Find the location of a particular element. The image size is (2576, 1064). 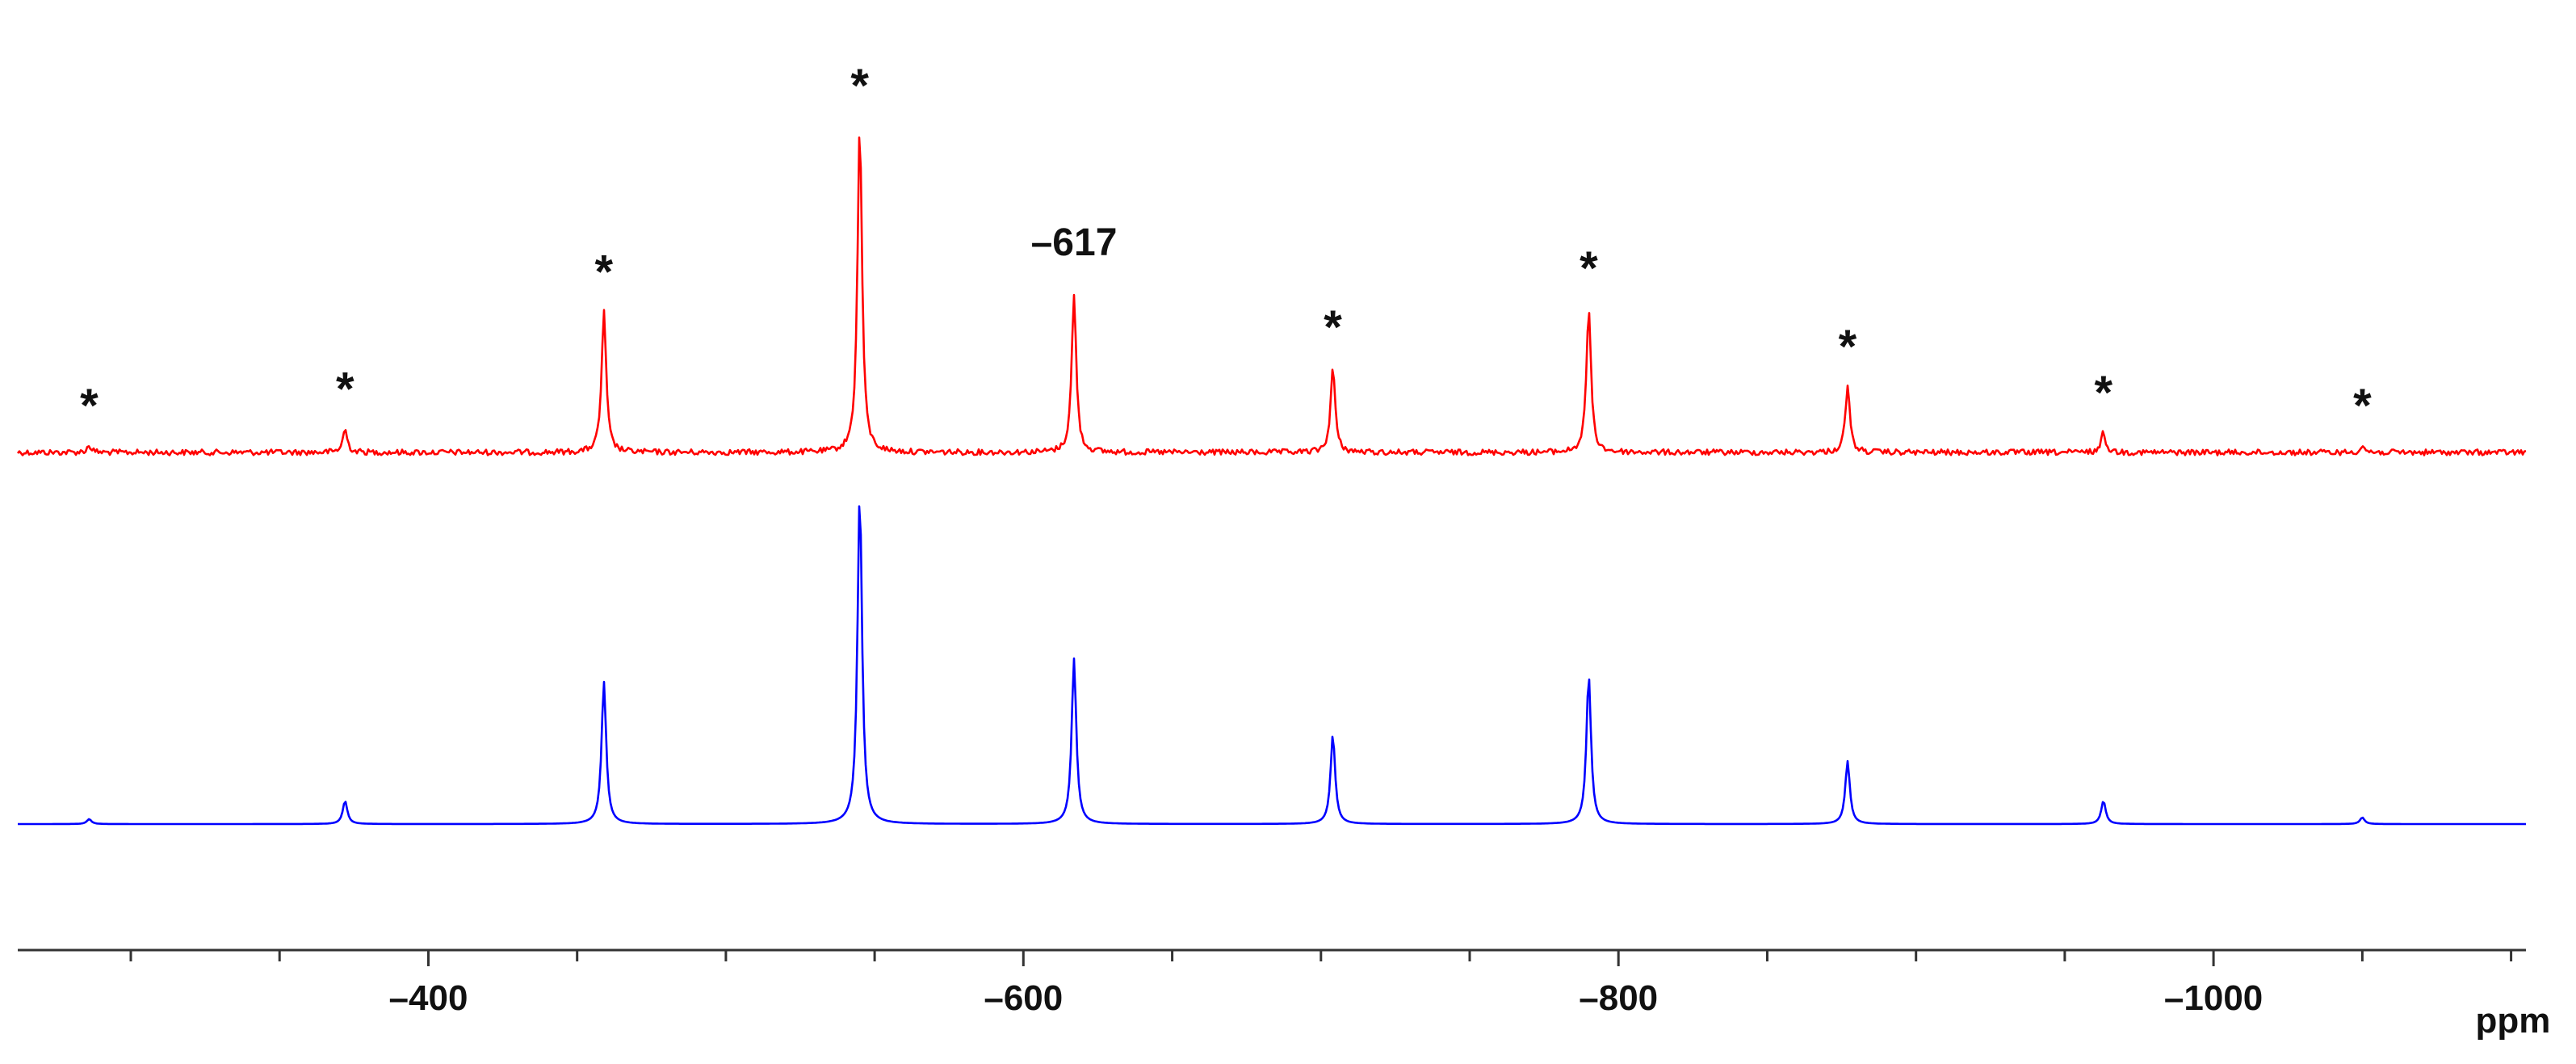

x-tick-label: –600 is located at coordinates (1023, 998).